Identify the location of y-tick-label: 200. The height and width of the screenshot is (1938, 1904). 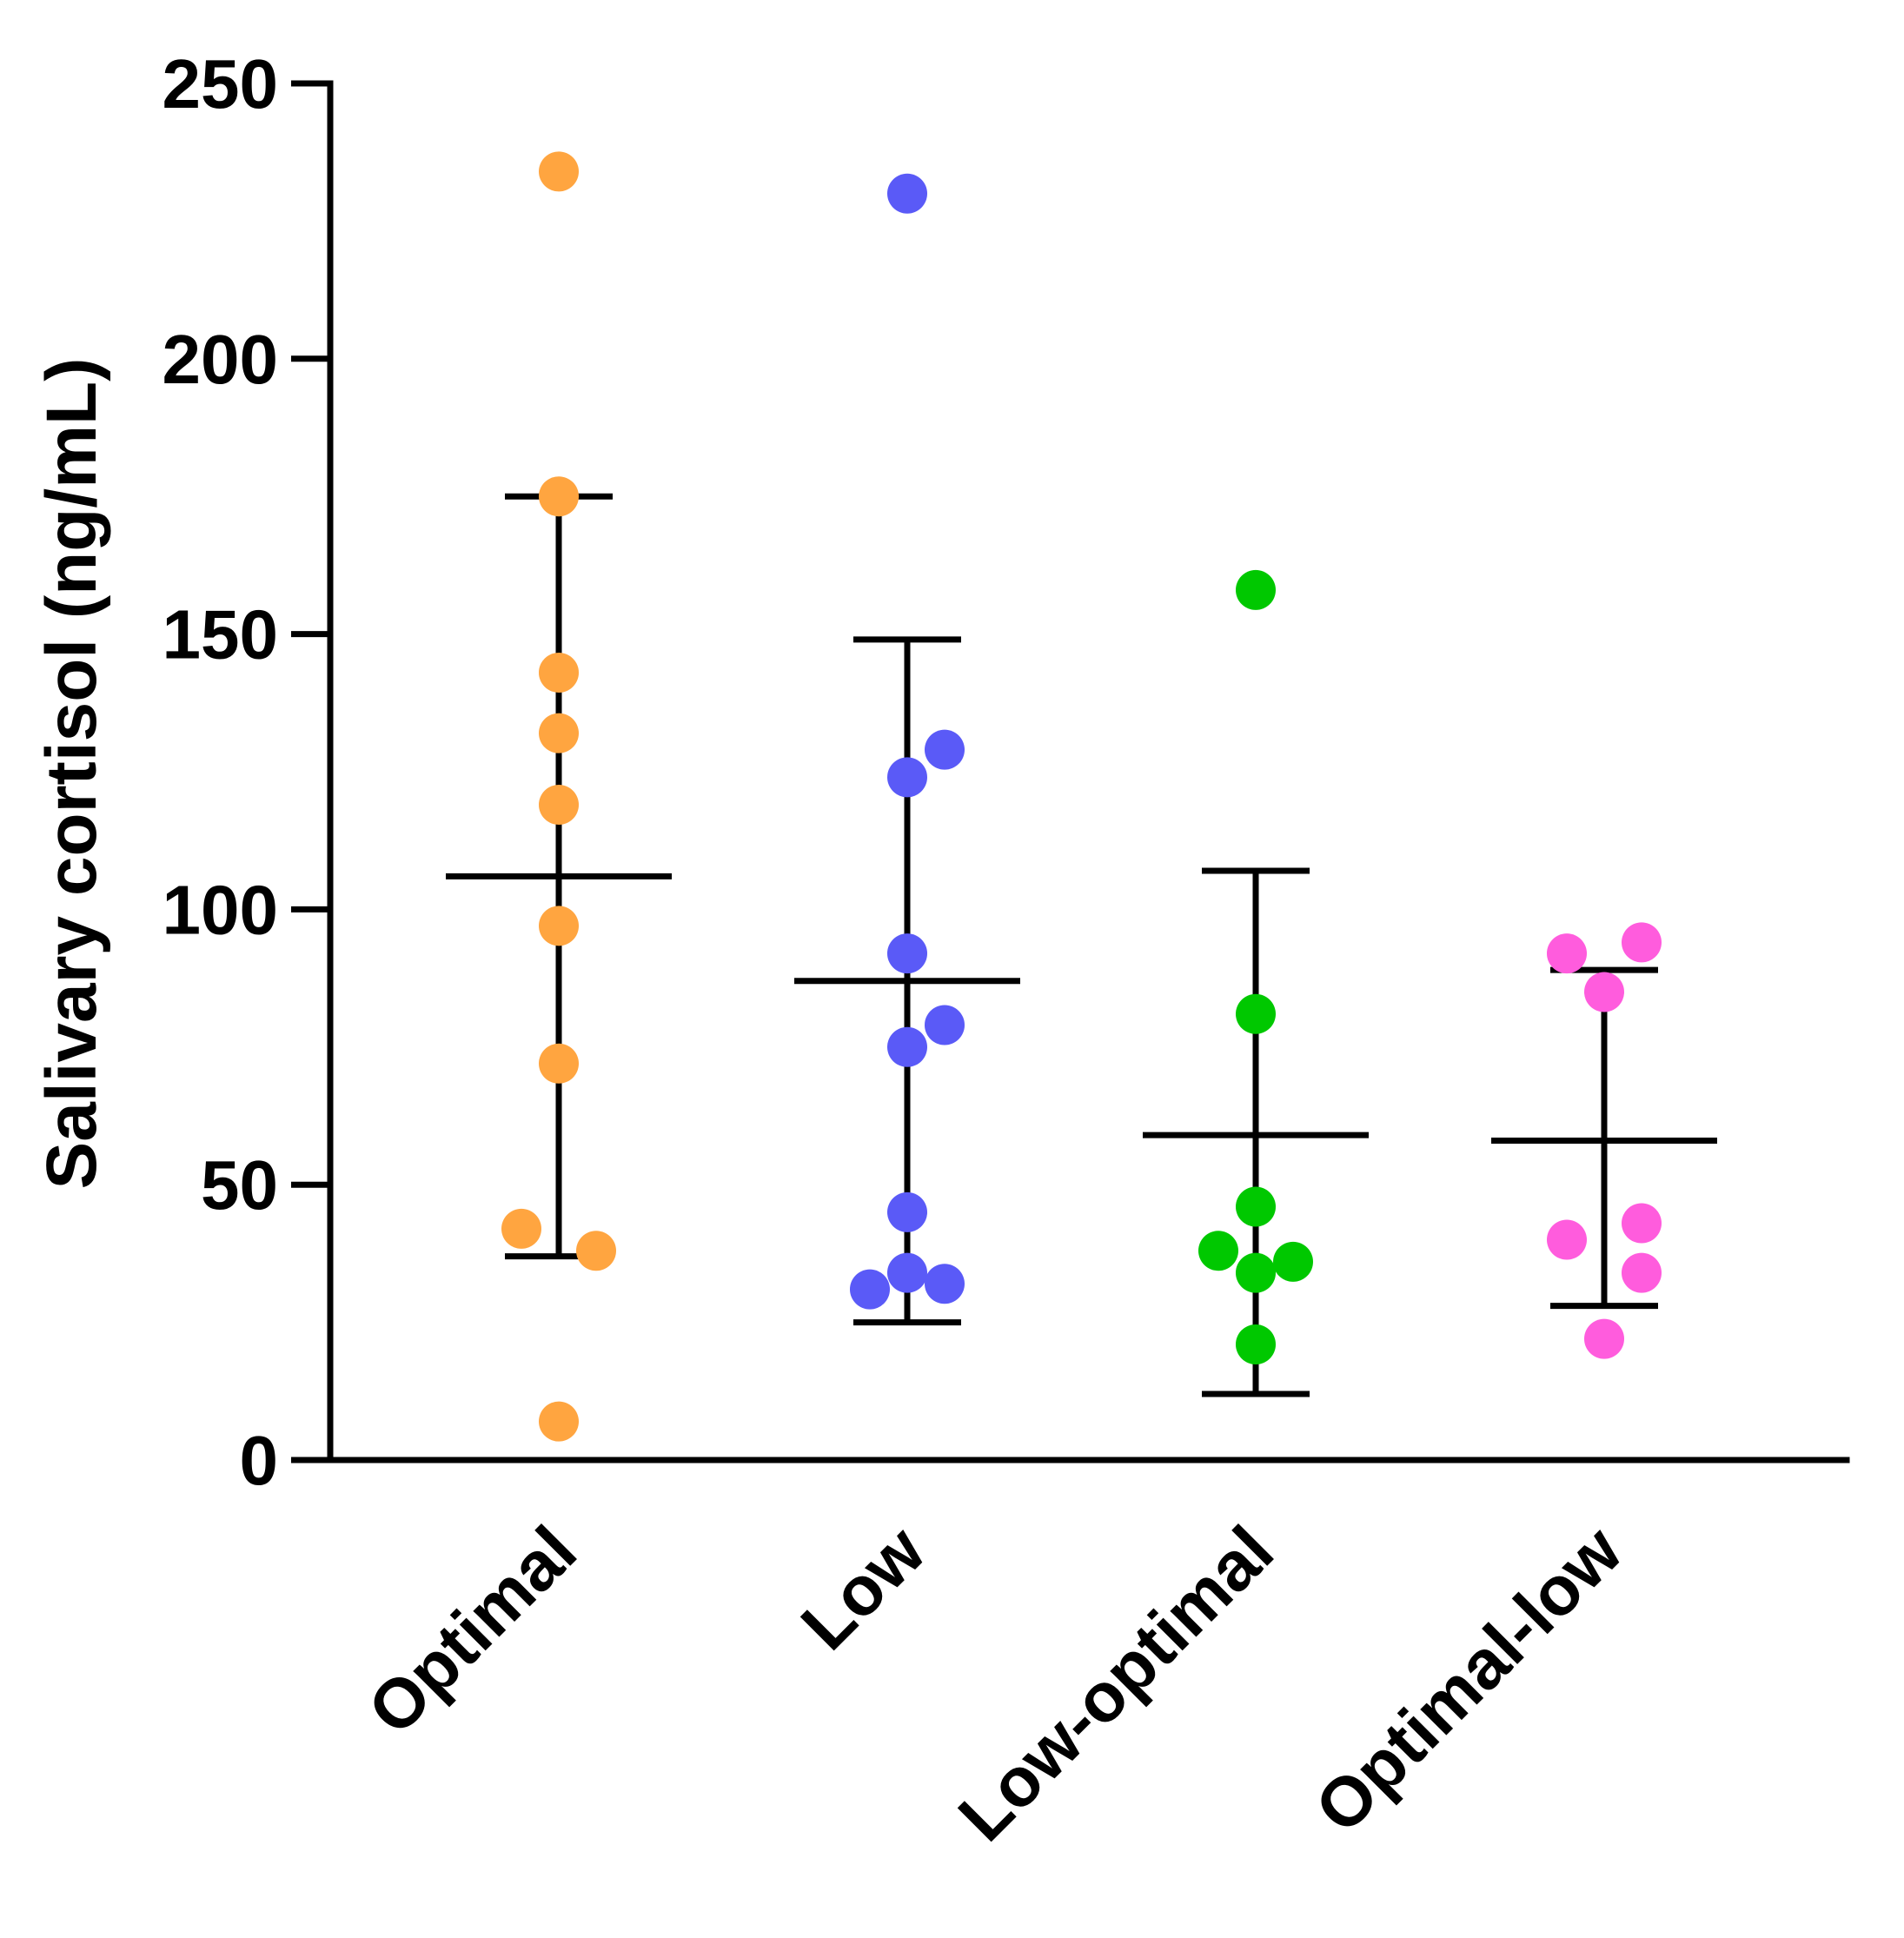
(220, 359).